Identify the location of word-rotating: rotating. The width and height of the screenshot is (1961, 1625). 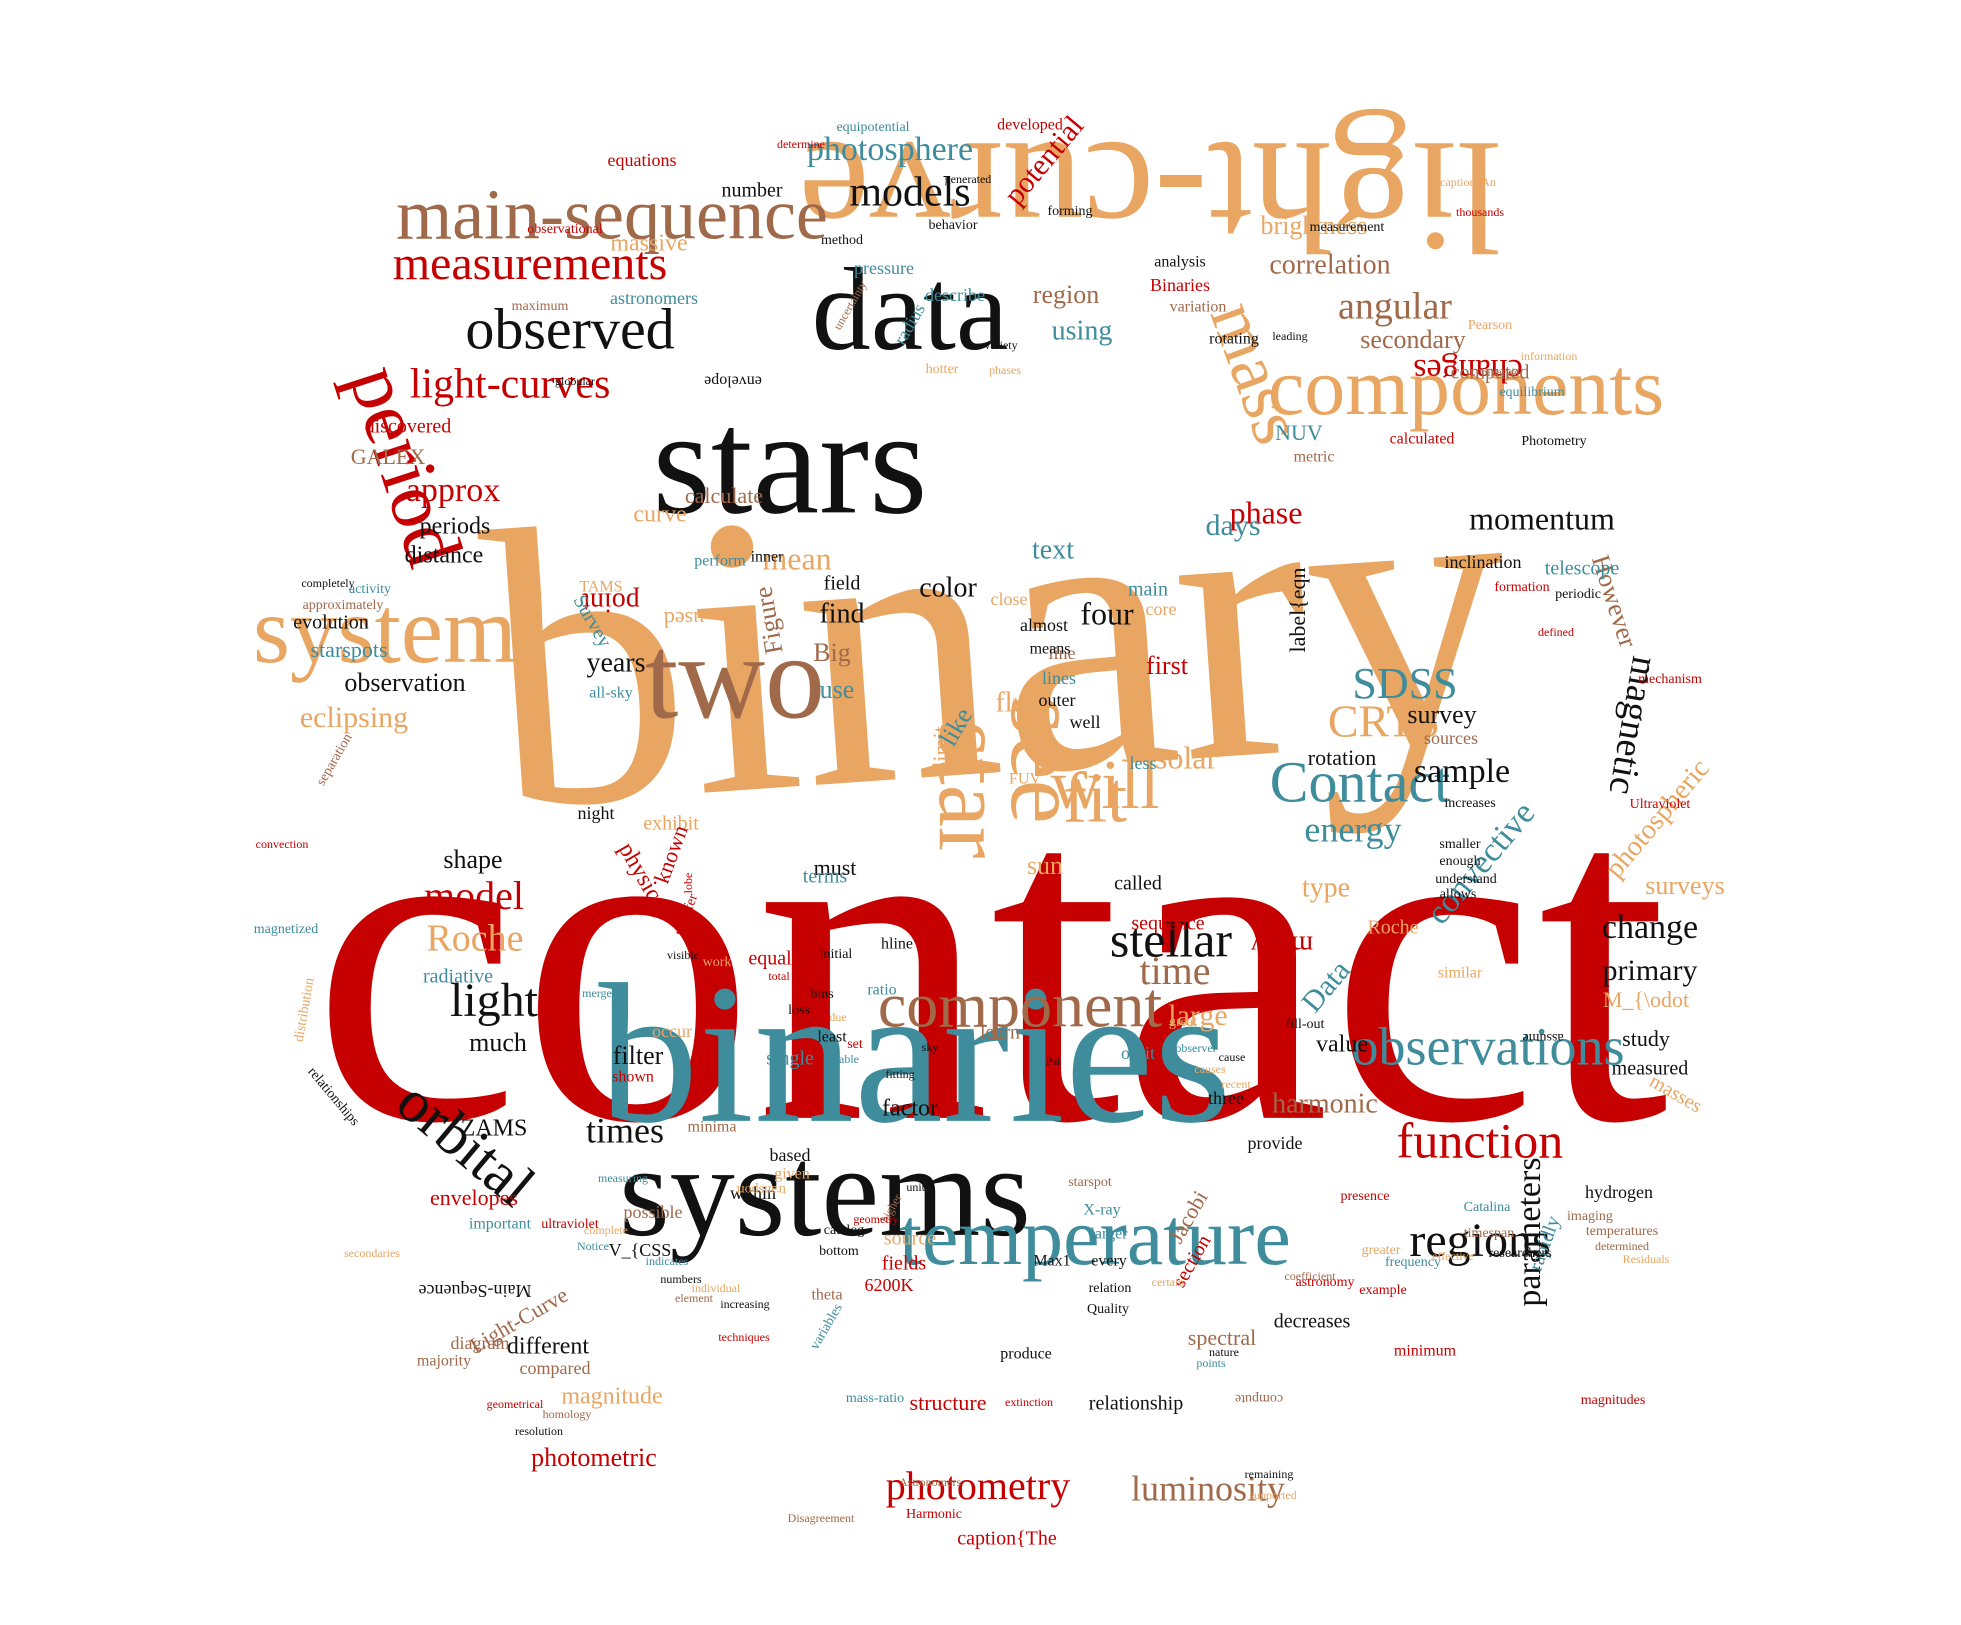
(1234, 339).